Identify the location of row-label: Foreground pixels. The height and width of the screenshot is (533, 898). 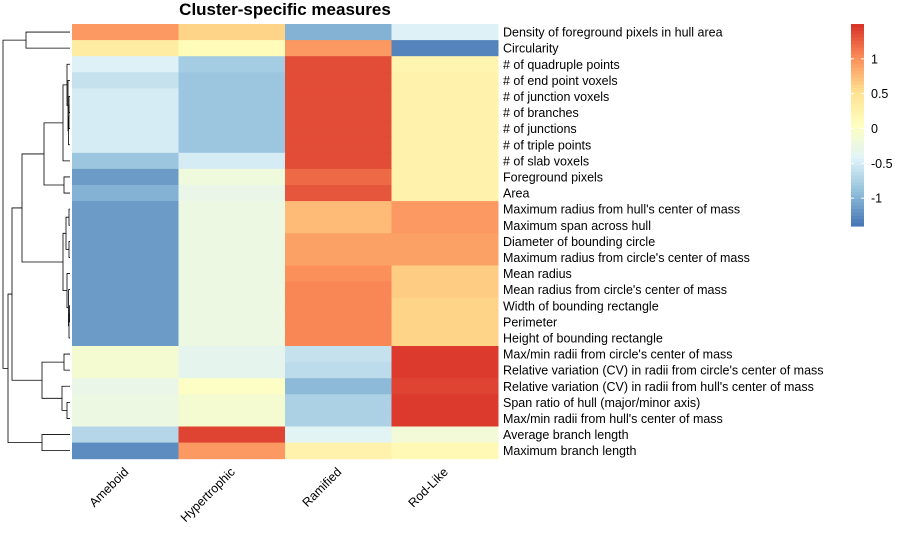
(553, 177).